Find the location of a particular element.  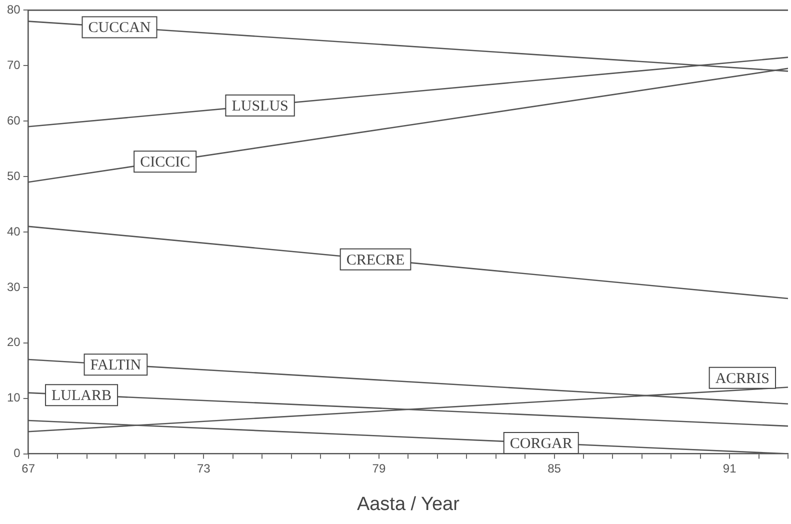

x-tick-label: 85 is located at coordinates (555, 468).